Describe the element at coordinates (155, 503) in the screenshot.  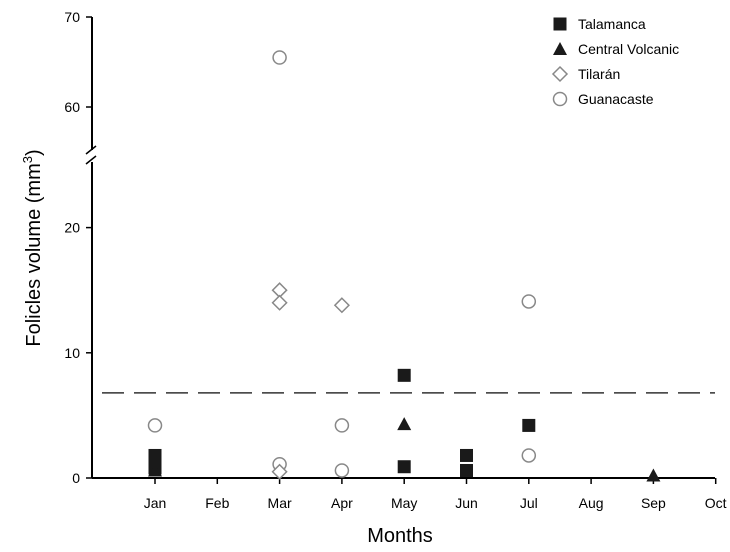
I see `x-tick-label: Jan` at that location.